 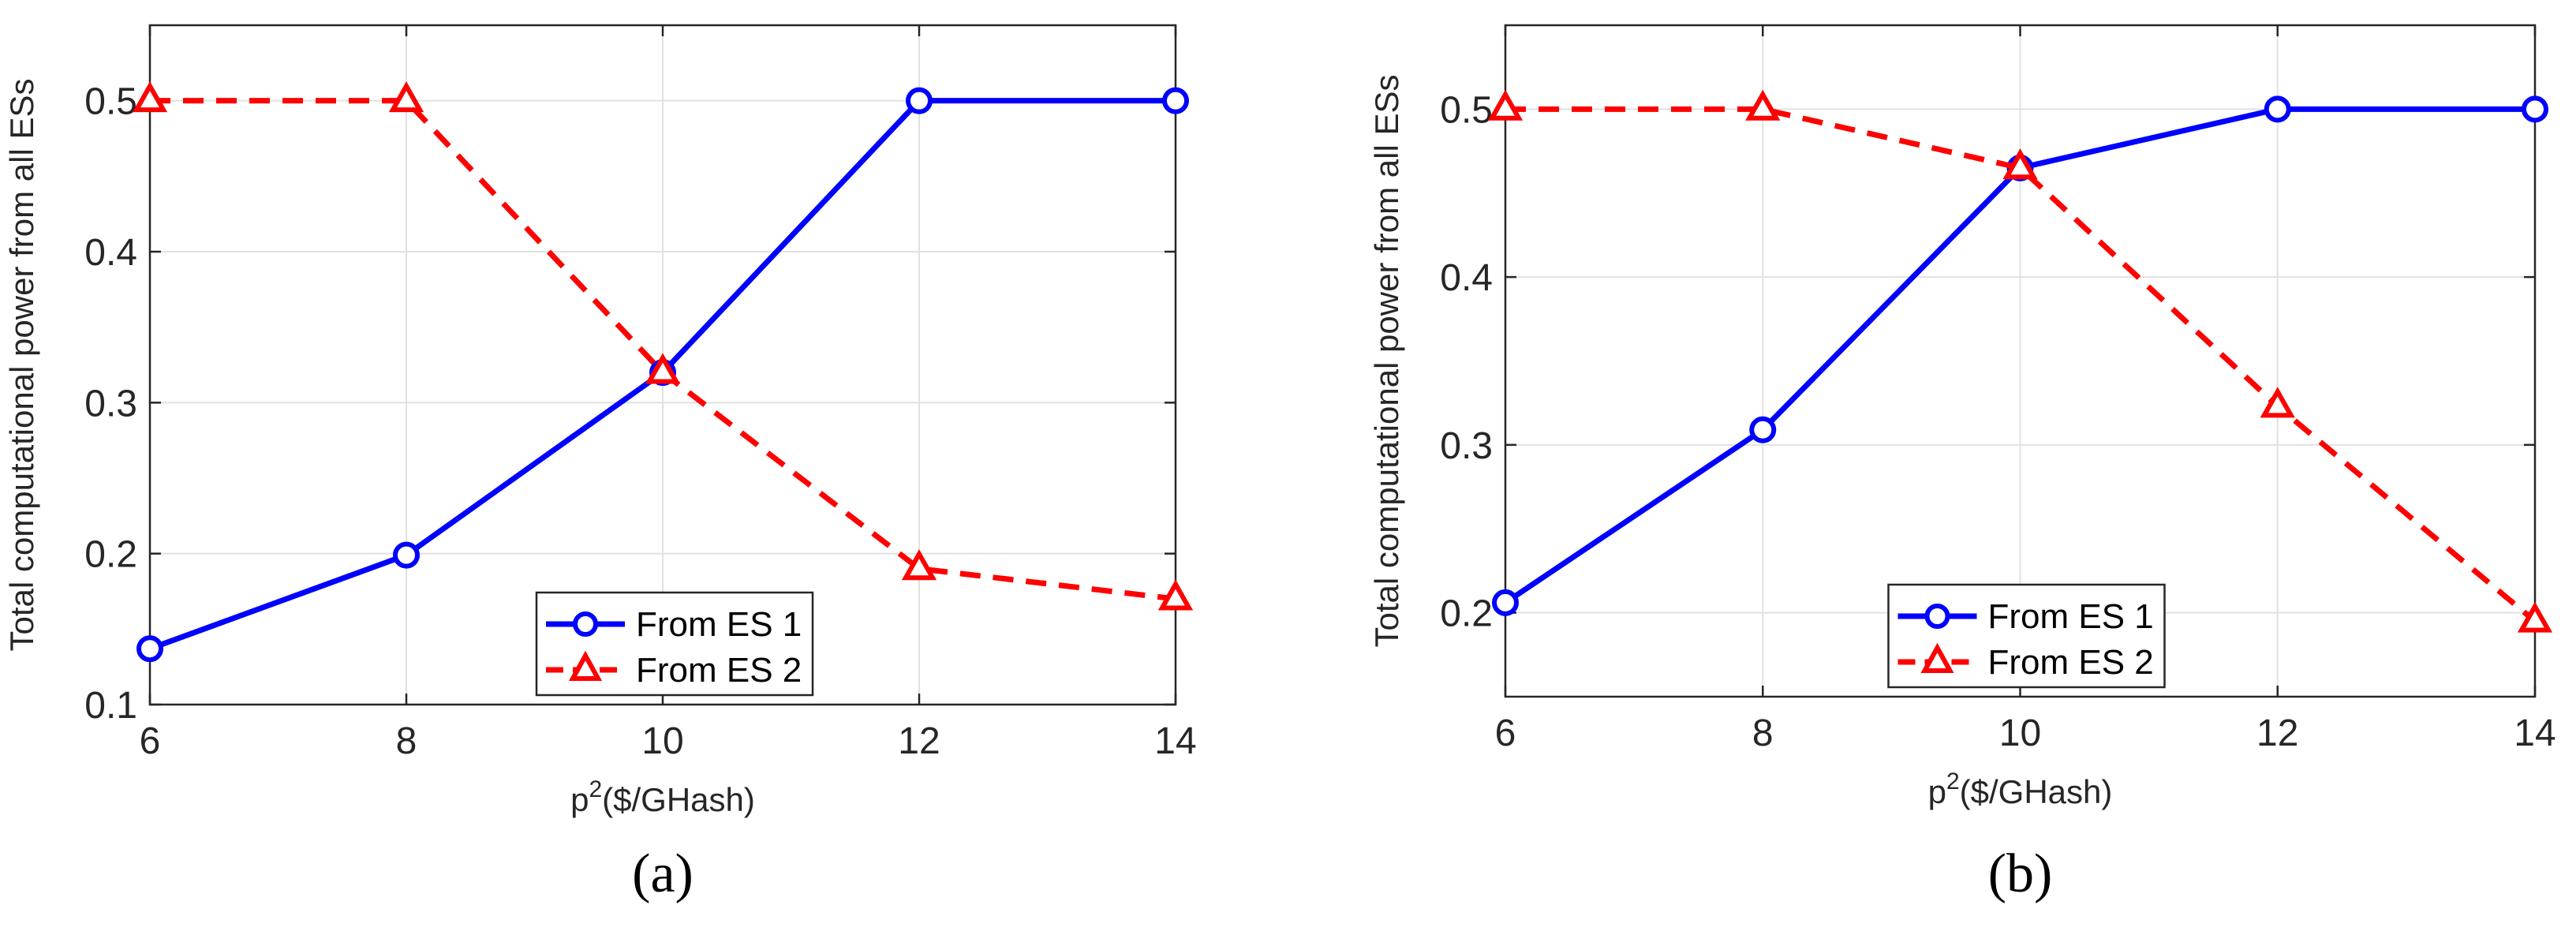 I want to click on y-tick-label: 0.1, so click(x=110, y=706).